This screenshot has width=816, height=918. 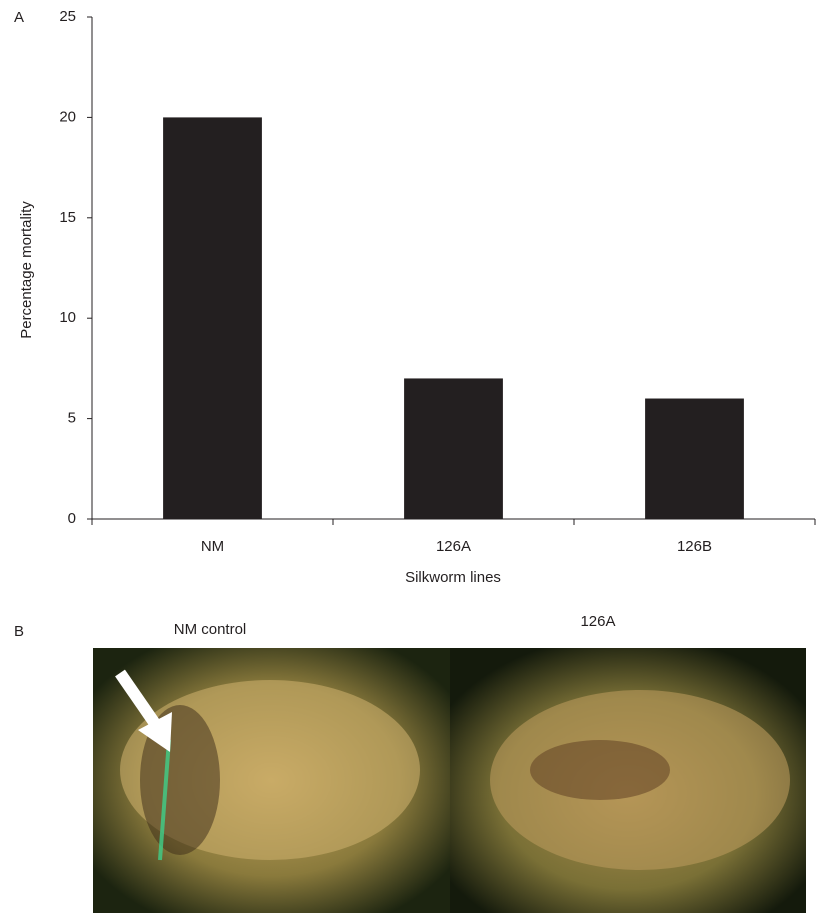 I want to click on y-tick-label: 15, so click(x=67, y=217).